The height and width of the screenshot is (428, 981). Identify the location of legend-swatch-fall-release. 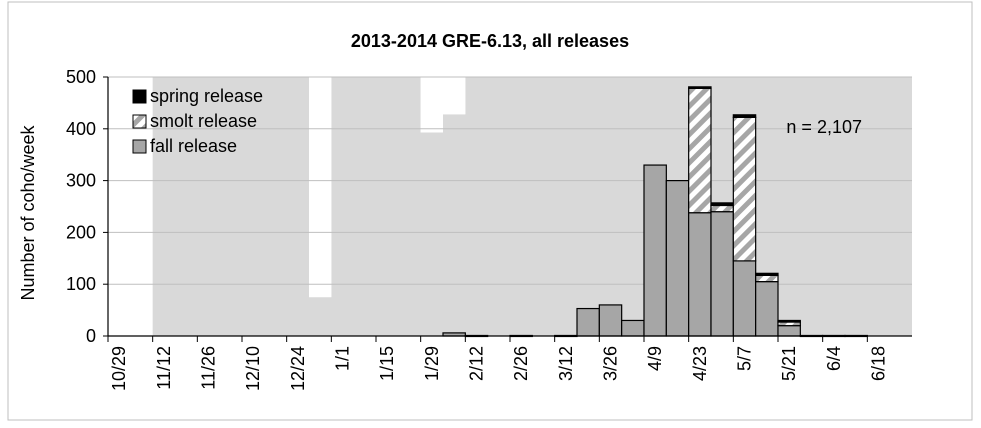
(139, 146).